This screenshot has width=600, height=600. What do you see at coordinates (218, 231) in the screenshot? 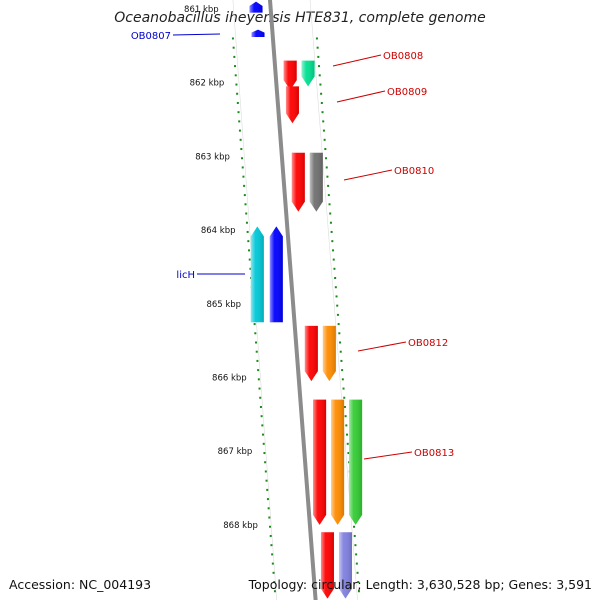
I see `tick-label: 864 kbp` at bounding box center [218, 231].